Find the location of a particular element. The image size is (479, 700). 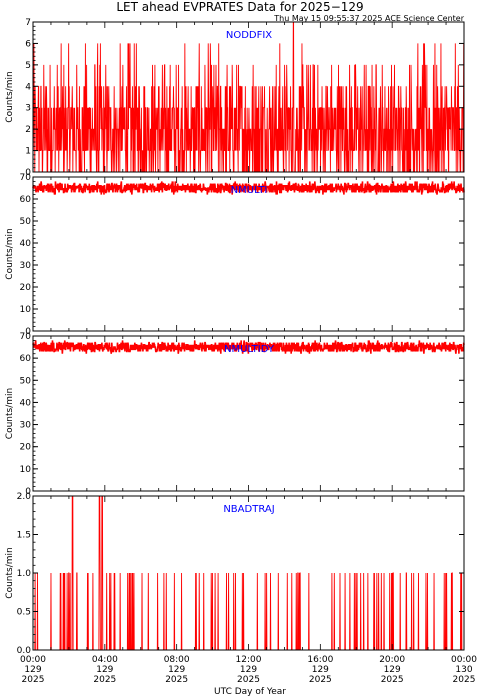

y-tick-label: 1.0 is located at coordinates (24, 574).